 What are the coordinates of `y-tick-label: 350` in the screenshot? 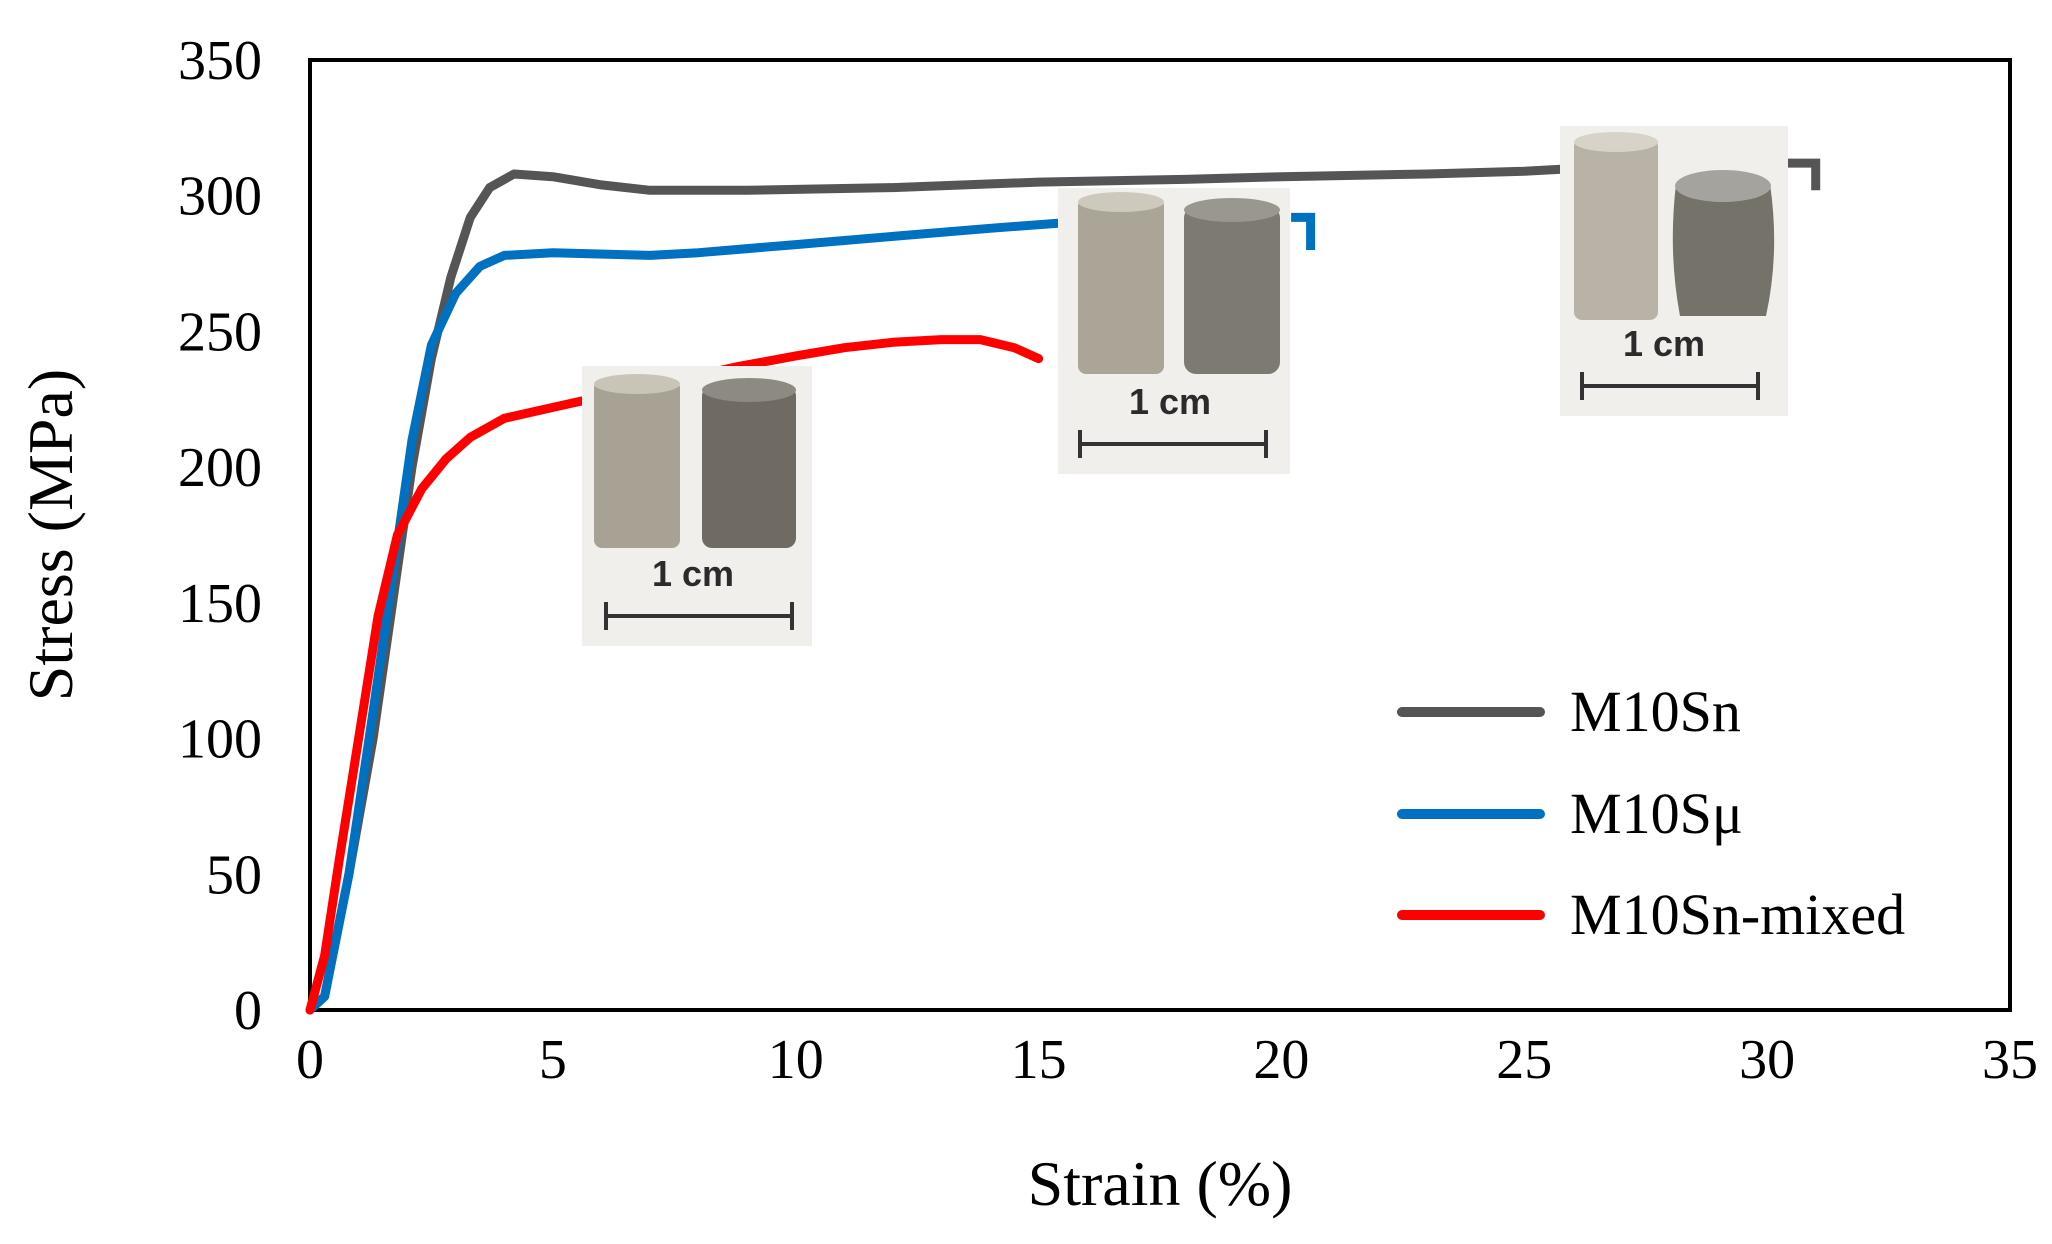 It's located at (220, 61).